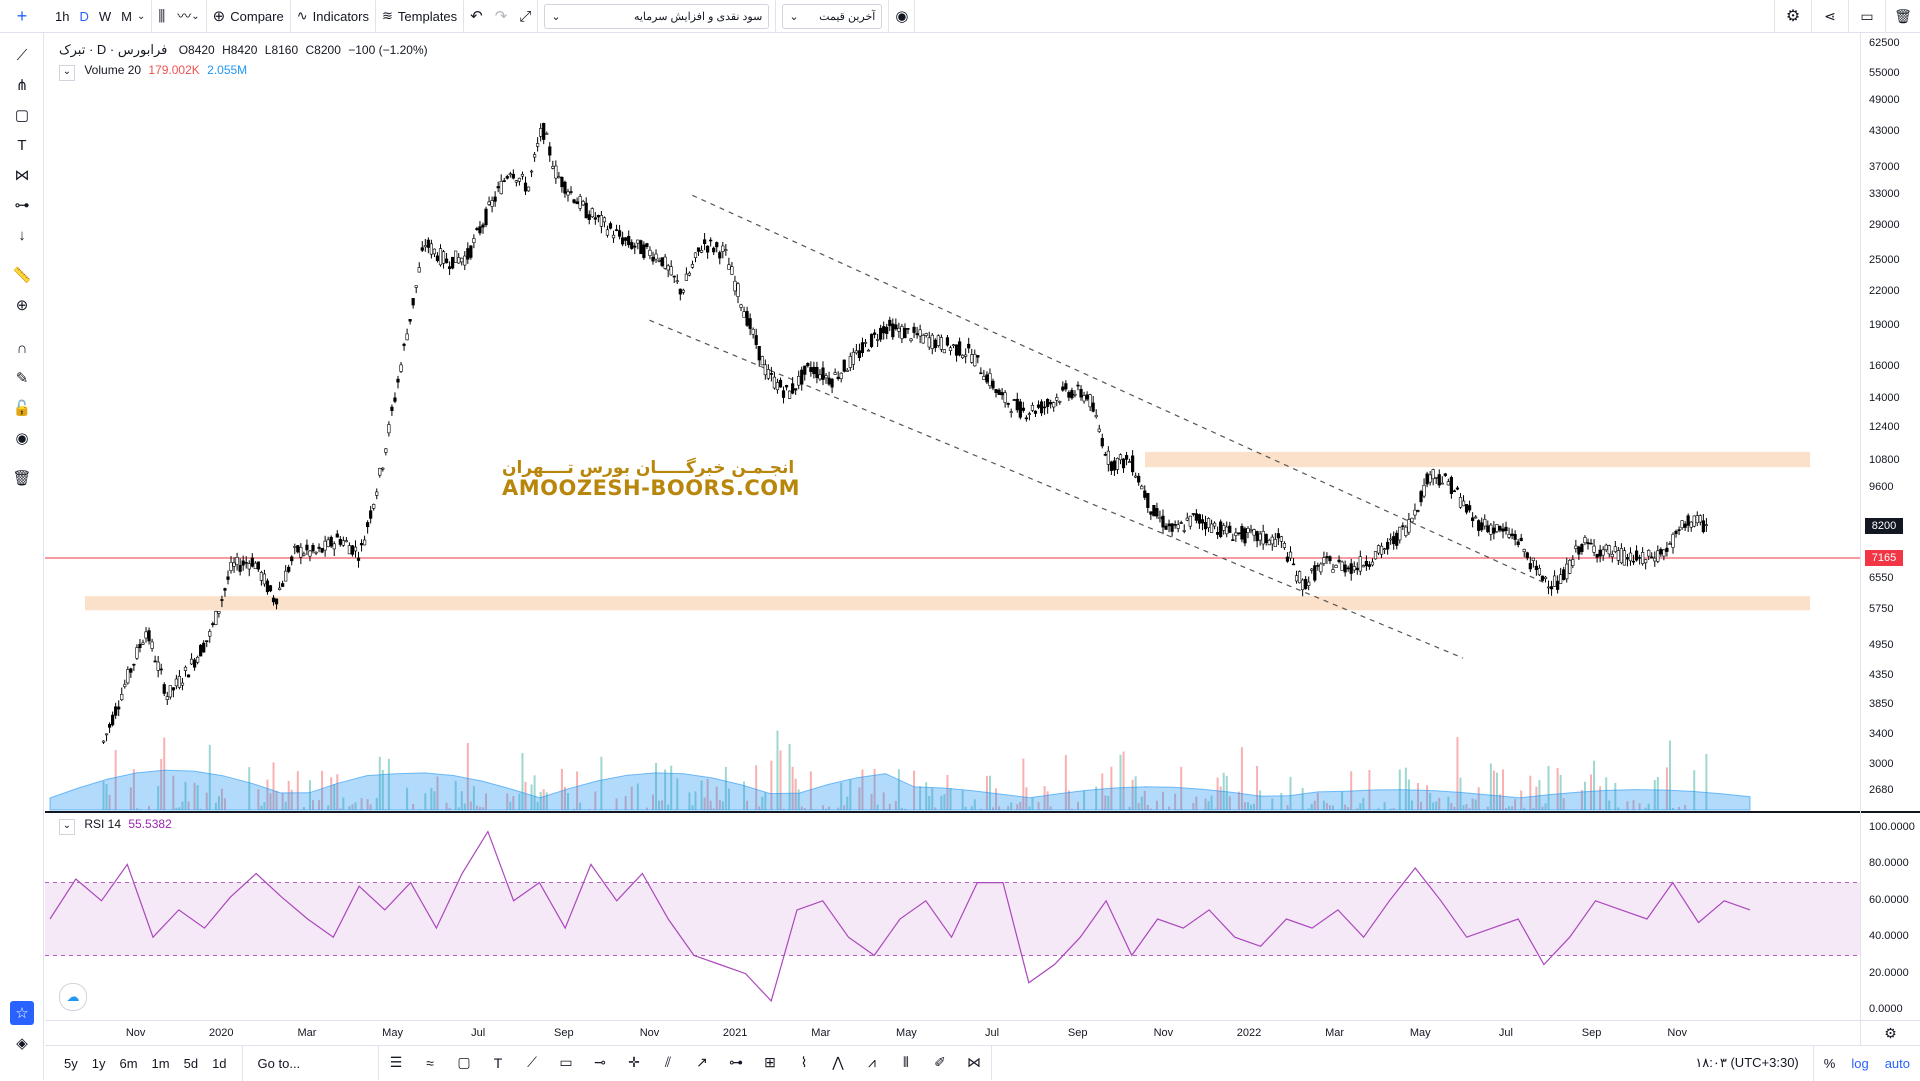 The width and height of the screenshot is (1920, 1081). Describe the element at coordinates (141, 16) in the screenshot. I see `chevron-down-icon: ⌄` at that location.